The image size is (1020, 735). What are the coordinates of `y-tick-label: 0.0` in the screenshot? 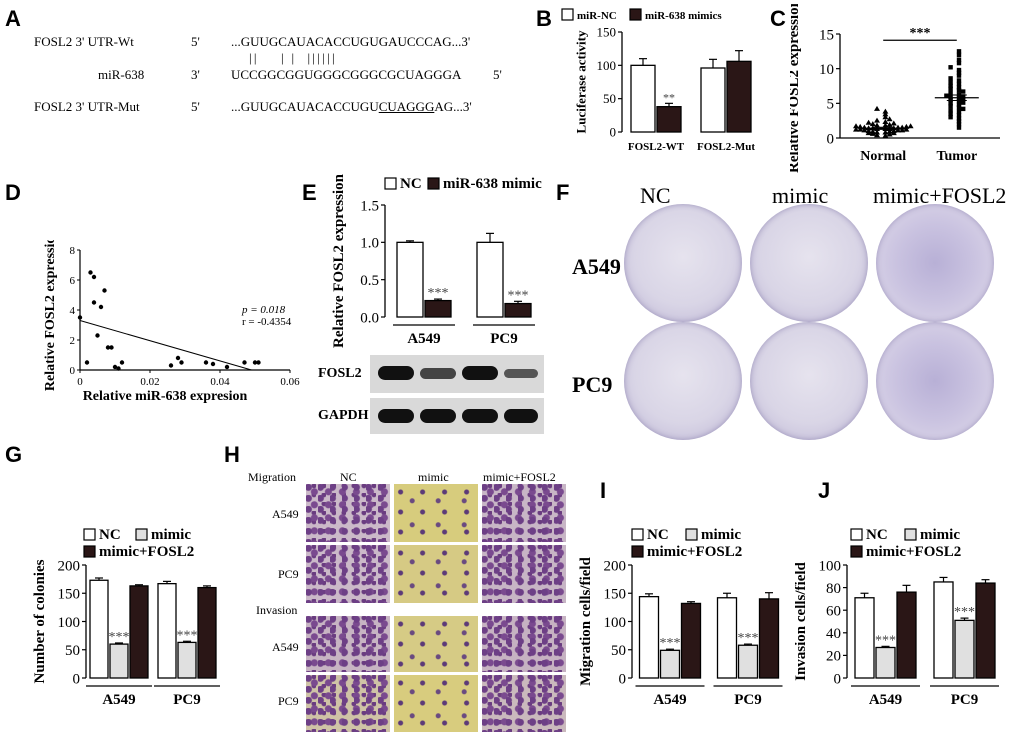 It's located at (369, 318).